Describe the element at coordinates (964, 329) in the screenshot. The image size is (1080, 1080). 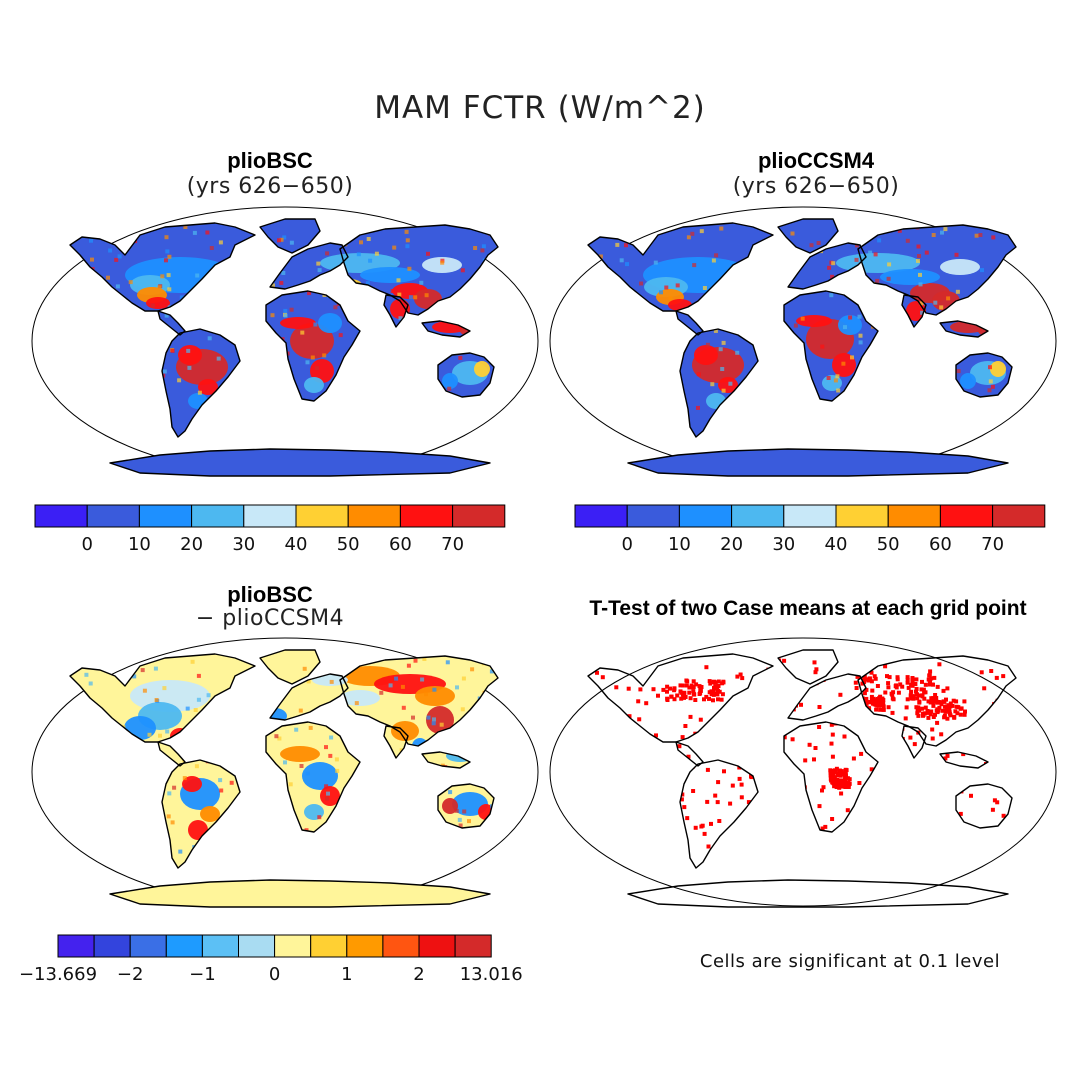
I see `map-ccsm4-coast-se-asia-islands` at that location.